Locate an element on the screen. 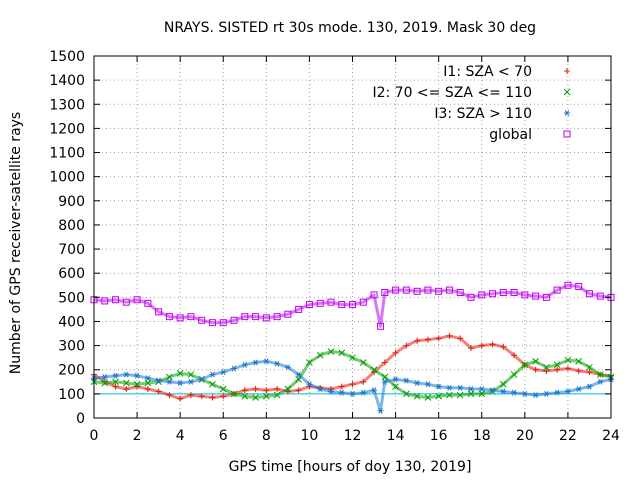 The width and height of the screenshot is (640, 480). y-tick-label: 300 is located at coordinates (71, 347).